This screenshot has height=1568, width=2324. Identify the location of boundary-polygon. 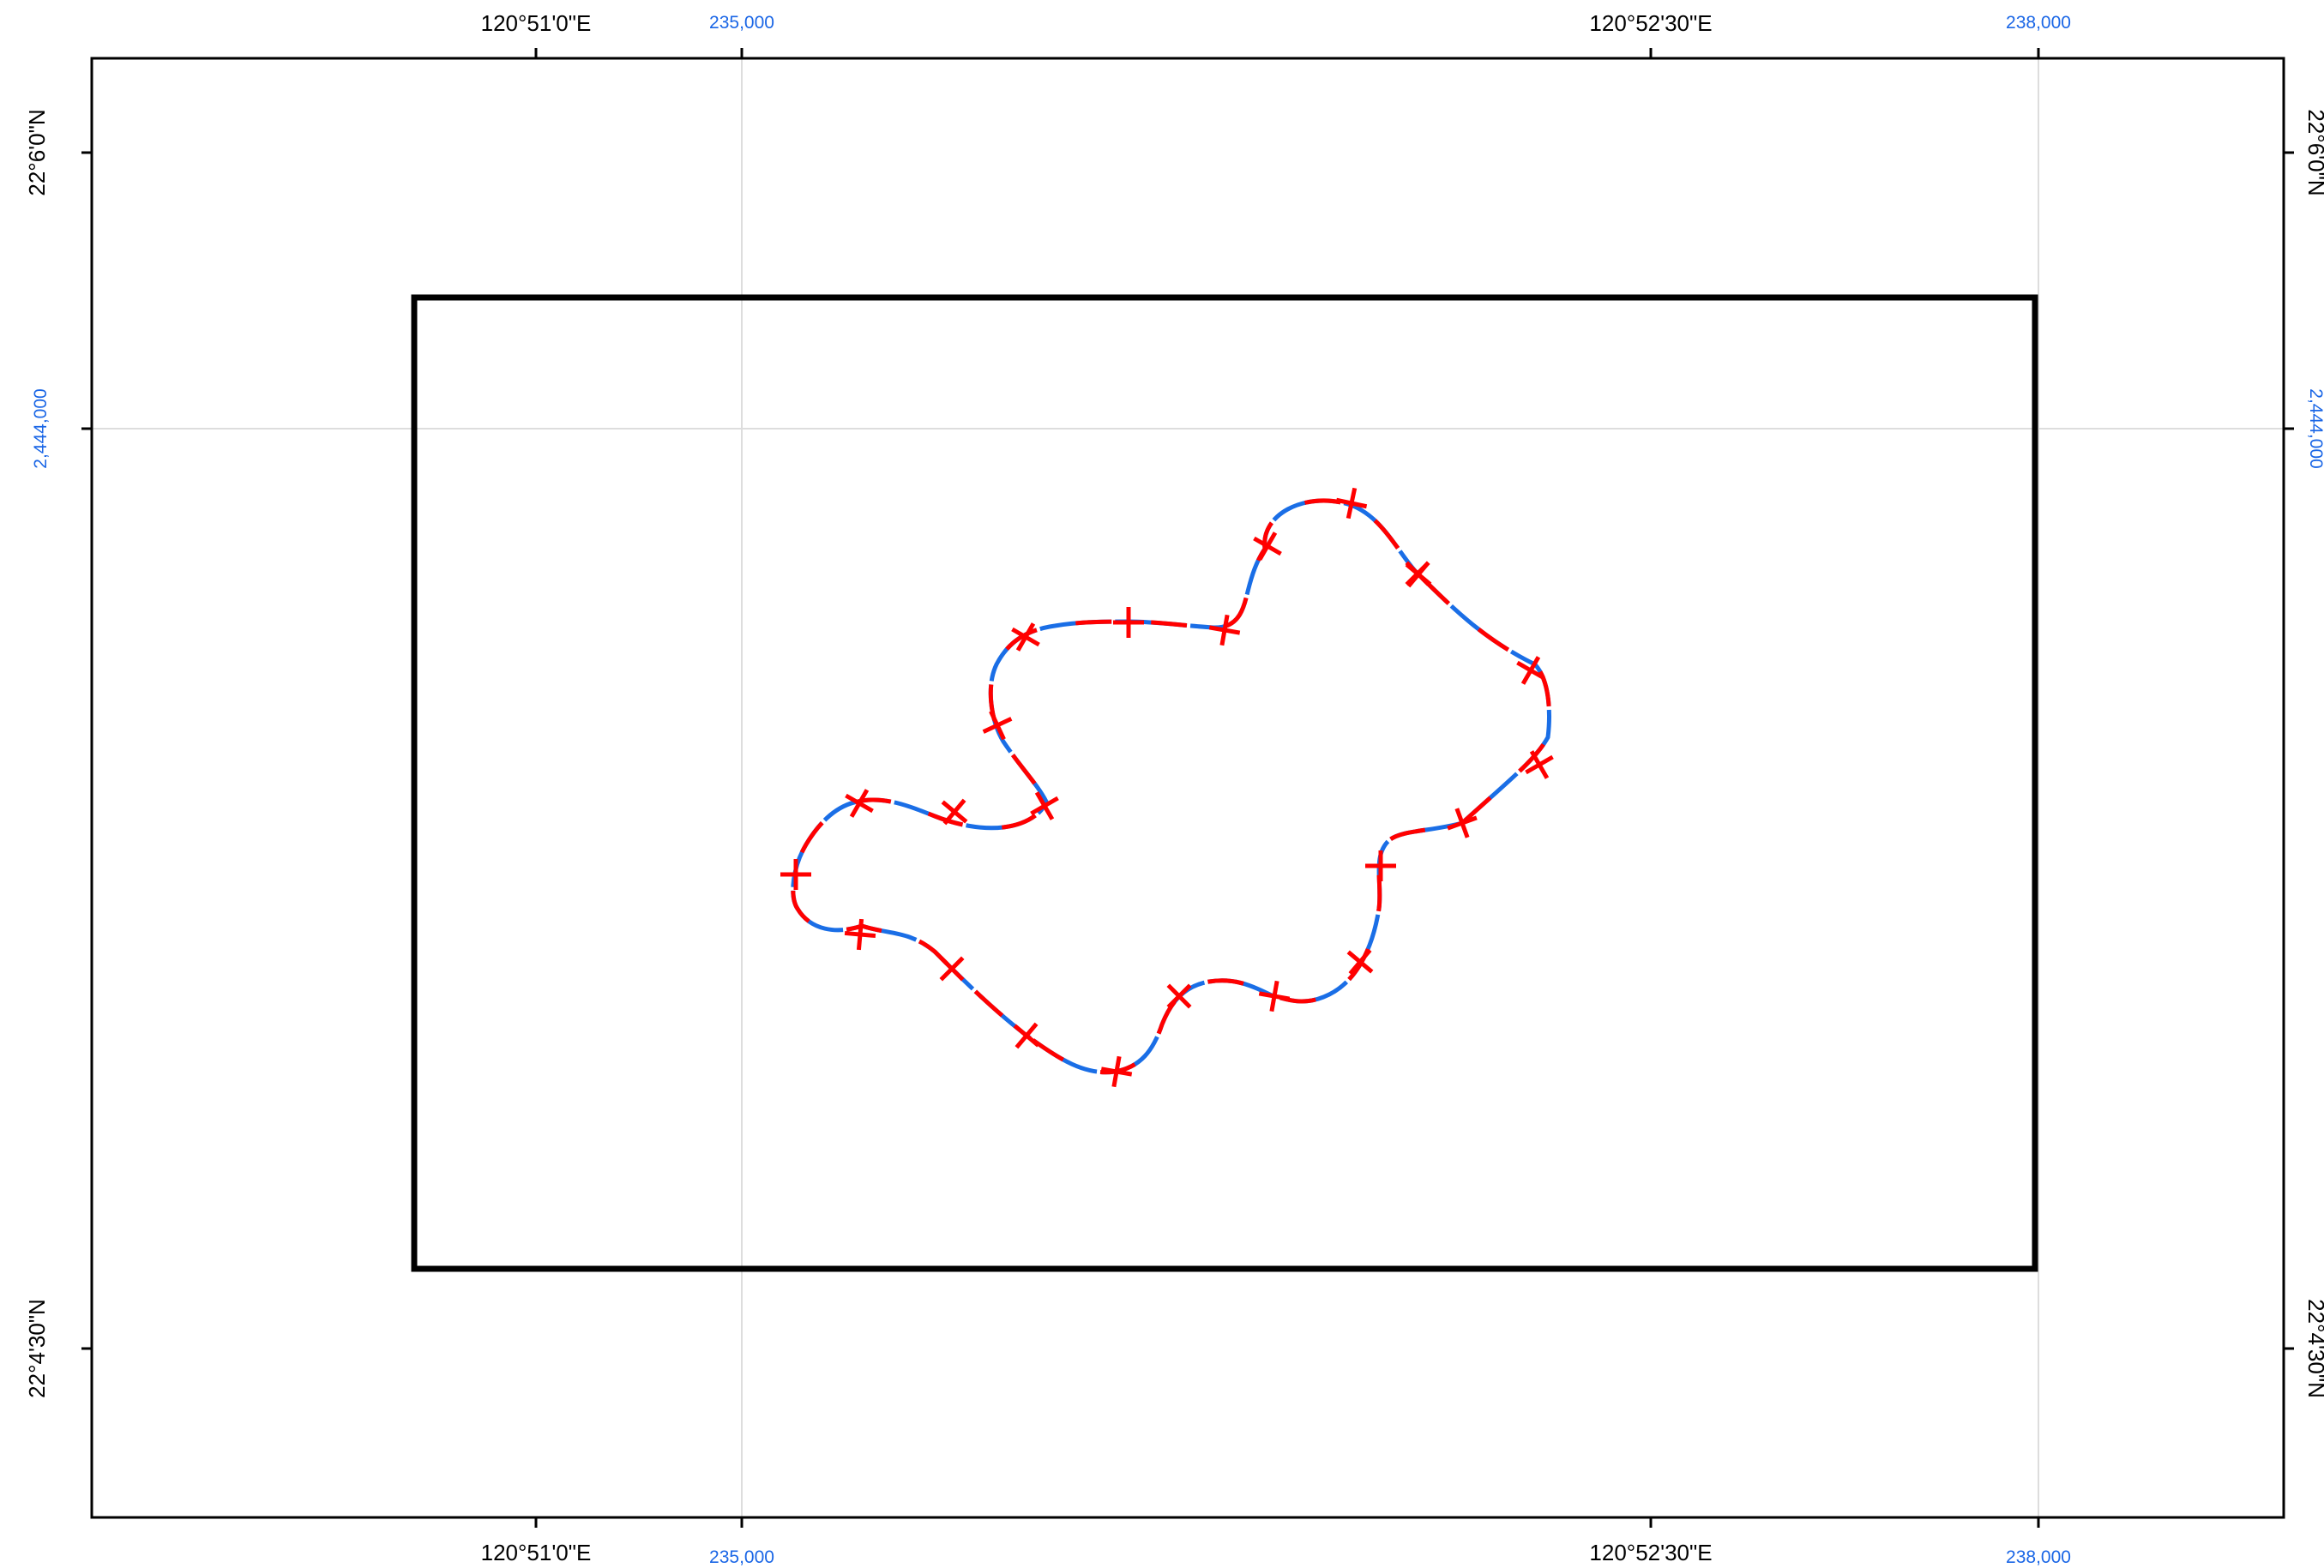
(1171, 786).